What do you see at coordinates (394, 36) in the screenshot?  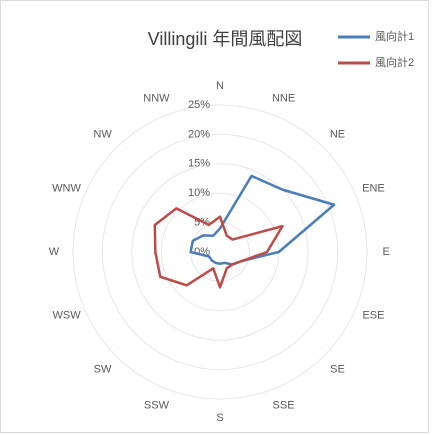 I see `legend-label: 風向計1` at bounding box center [394, 36].